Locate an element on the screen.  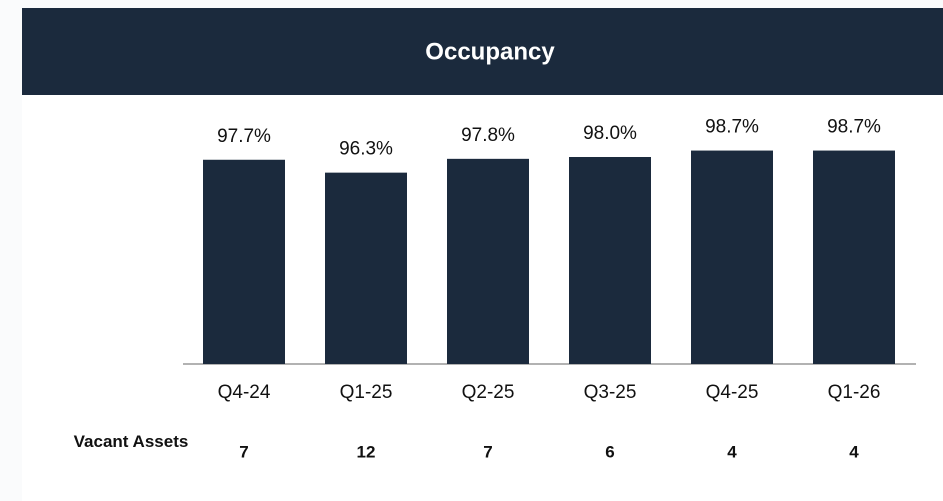
x-tick-label: Q4-25 is located at coordinates (732, 392).